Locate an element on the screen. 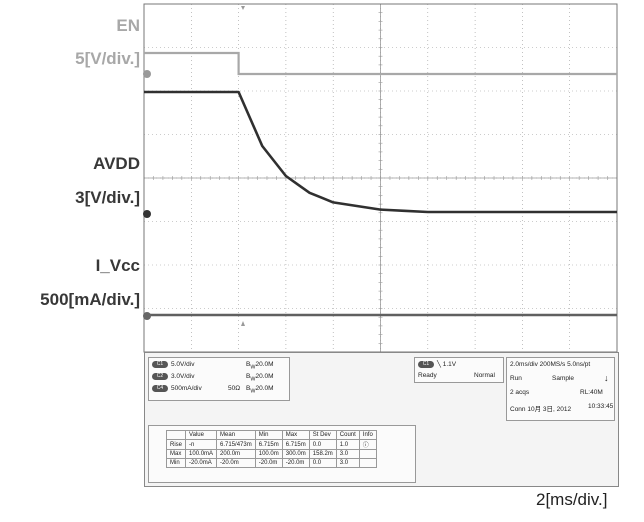 The height and width of the screenshot is (522, 644). trigger-state: Ready is located at coordinates (427, 375).